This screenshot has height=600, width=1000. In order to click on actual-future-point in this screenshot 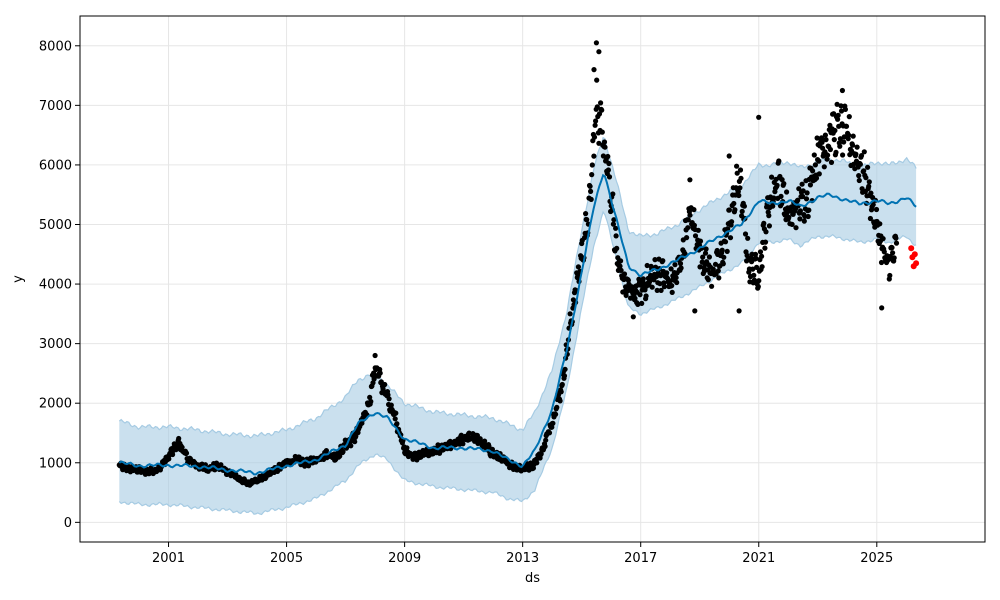, I will do `click(914, 254)`.